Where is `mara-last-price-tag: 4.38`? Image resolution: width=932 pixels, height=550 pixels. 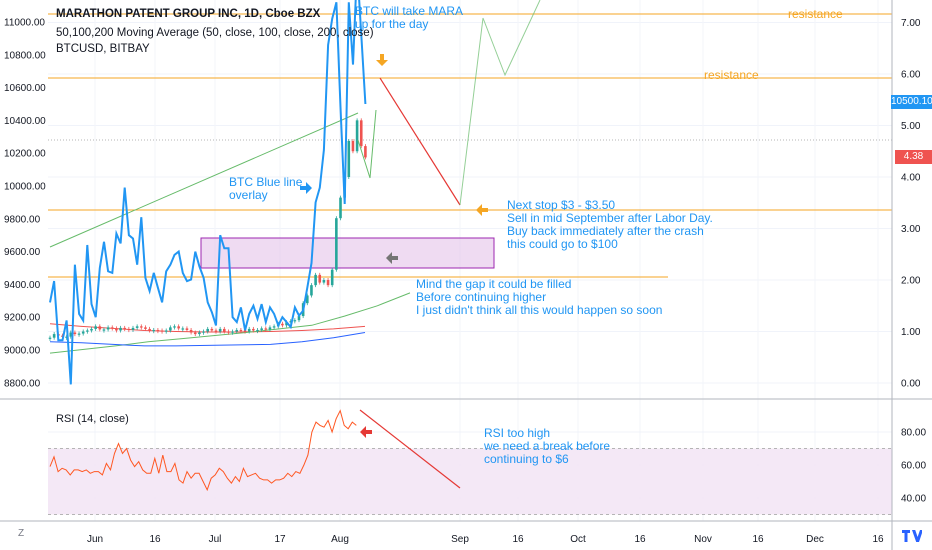
mara-last-price-tag: 4.38 is located at coordinates (913, 157).